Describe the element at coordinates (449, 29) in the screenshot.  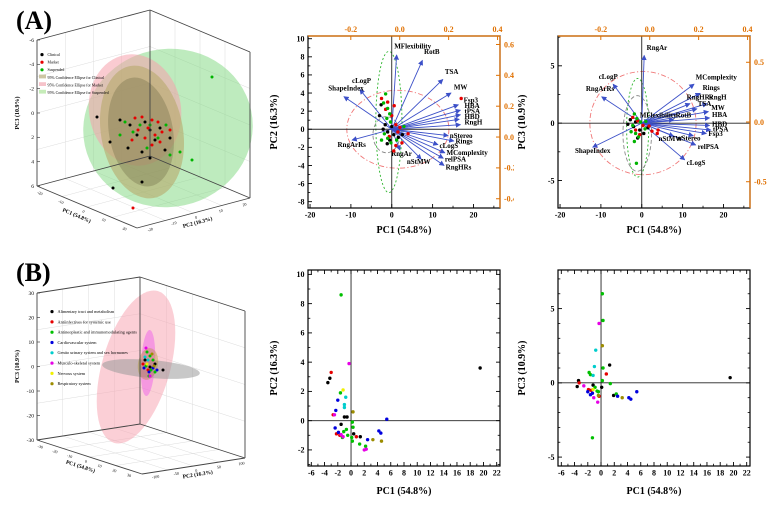
I see `svg-text: 0.2` at that location.